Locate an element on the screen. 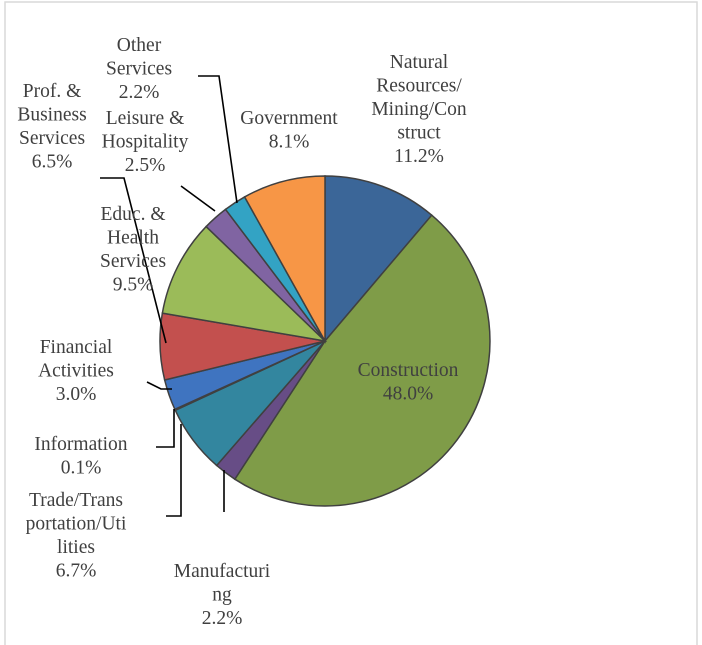  slice-label-line: Natural is located at coordinates (419, 62).